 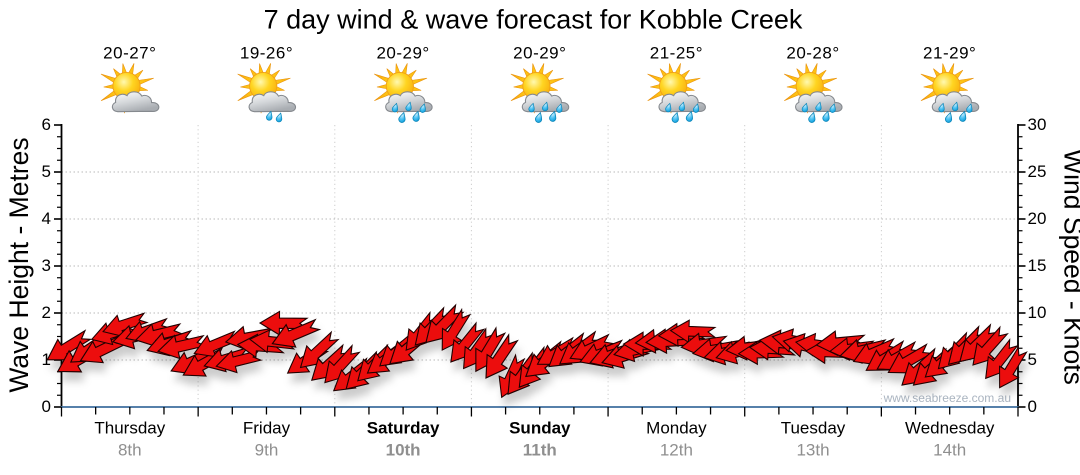 What do you see at coordinates (129, 53) in the screenshot?
I see `svg-text: 20-27°` at bounding box center [129, 53].